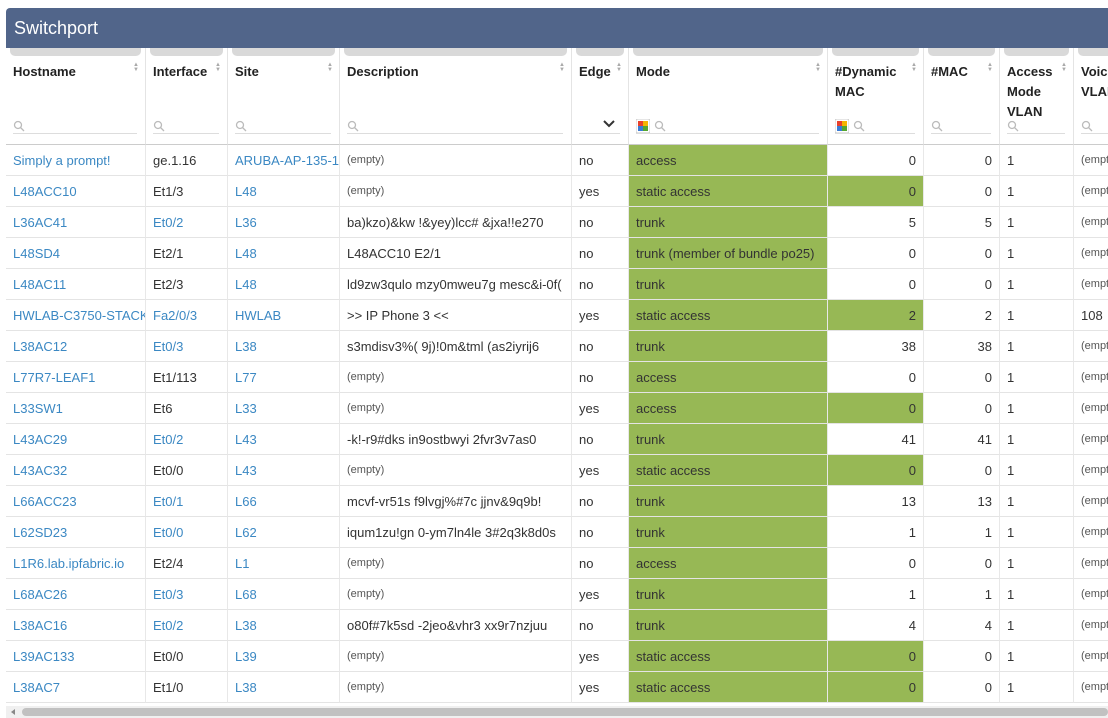 This screenshot has width=1108, height=718. Describe the element at coordinates (284, 594) in the screenshot. I see `site-cell: L68` at that location.